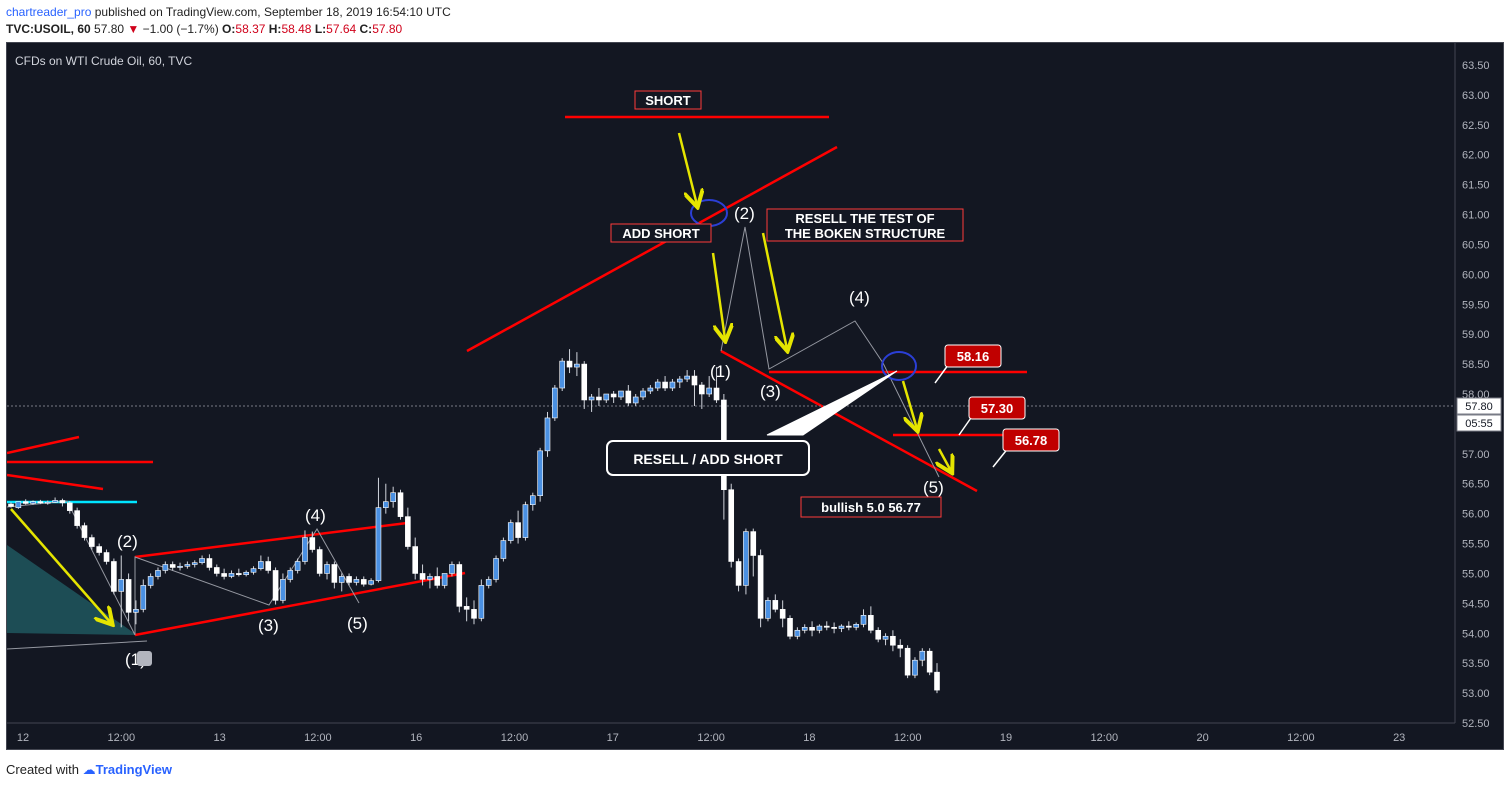 Image resolution: width=1508 pixels, height=788 pixels. I want to click on x-tick-label: 19, so click(1006, 738).